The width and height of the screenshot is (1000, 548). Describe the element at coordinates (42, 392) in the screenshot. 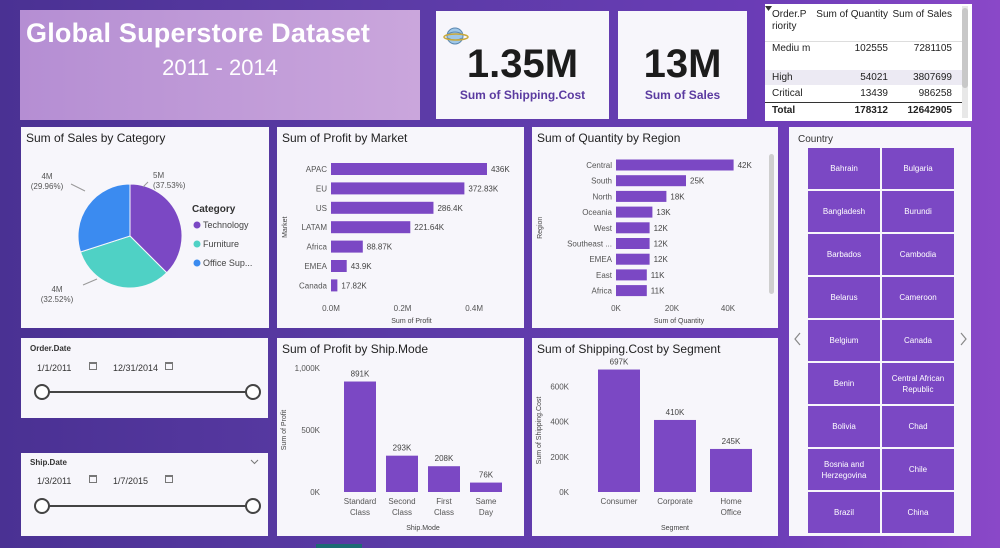

I see `order-date-slider-start-handle` at that location.